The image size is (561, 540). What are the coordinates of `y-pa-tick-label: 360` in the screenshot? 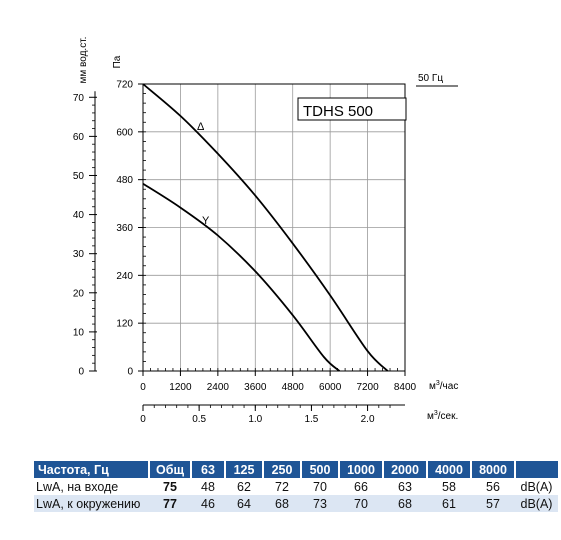 It's located at (124, 228).